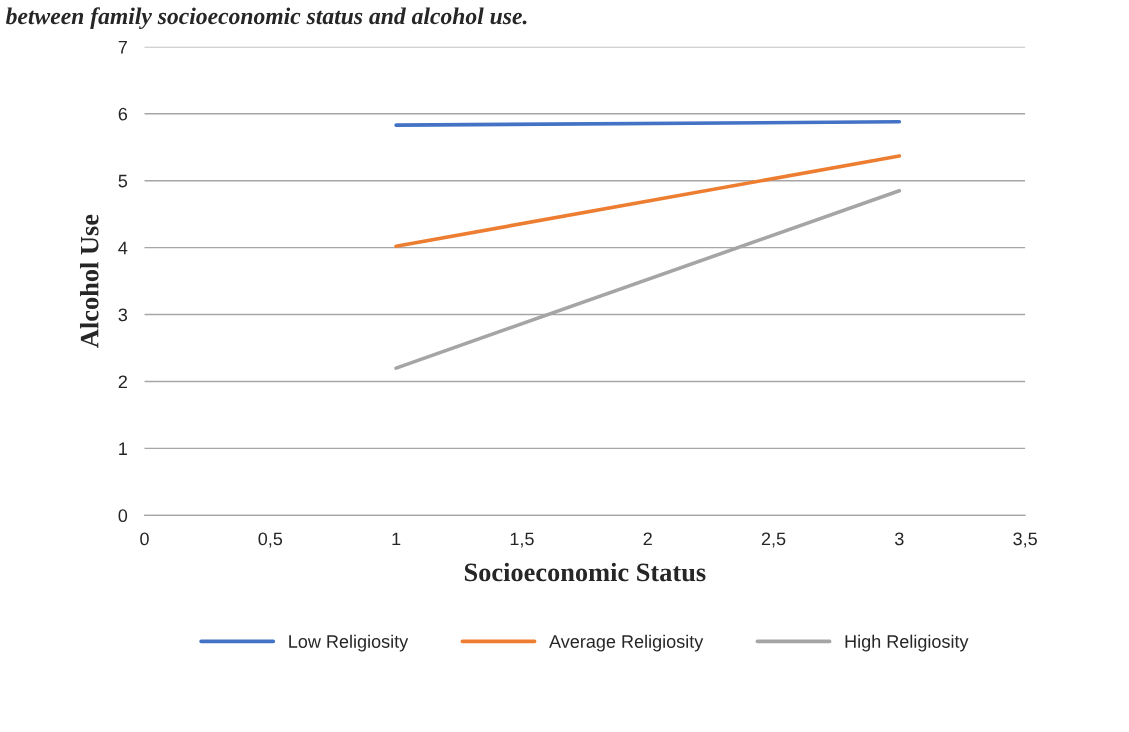  Describe the element at coordinates (144, 539) in the screenshot. I see `x-tick-label: 0` at that location.